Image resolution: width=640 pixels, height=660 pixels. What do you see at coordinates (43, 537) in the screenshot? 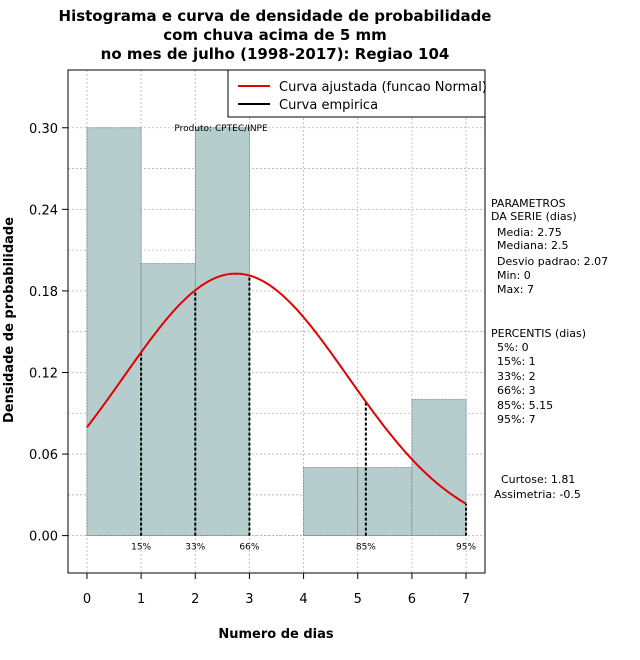
I see `y-tick-label-0.00: 0.00` at bounding box center [43, 537].